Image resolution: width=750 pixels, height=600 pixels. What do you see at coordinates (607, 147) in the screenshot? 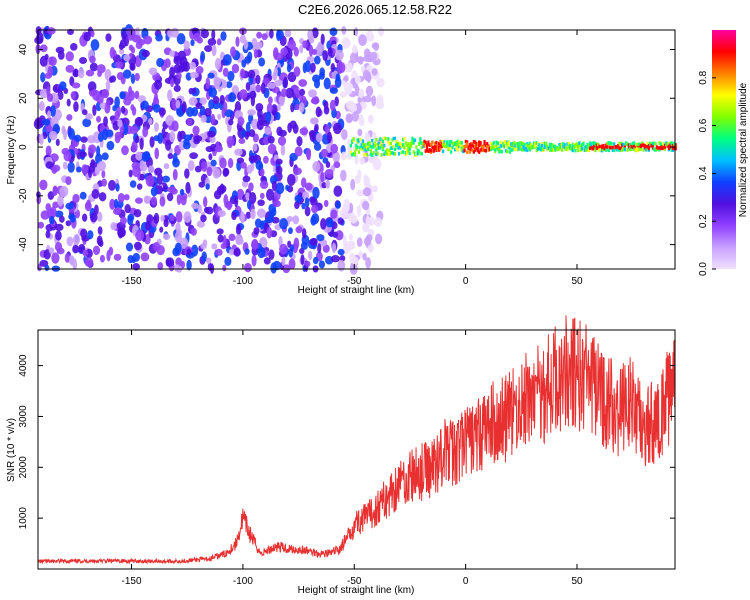
I see `signal-cell-1978` at bounding box center [607, 147].